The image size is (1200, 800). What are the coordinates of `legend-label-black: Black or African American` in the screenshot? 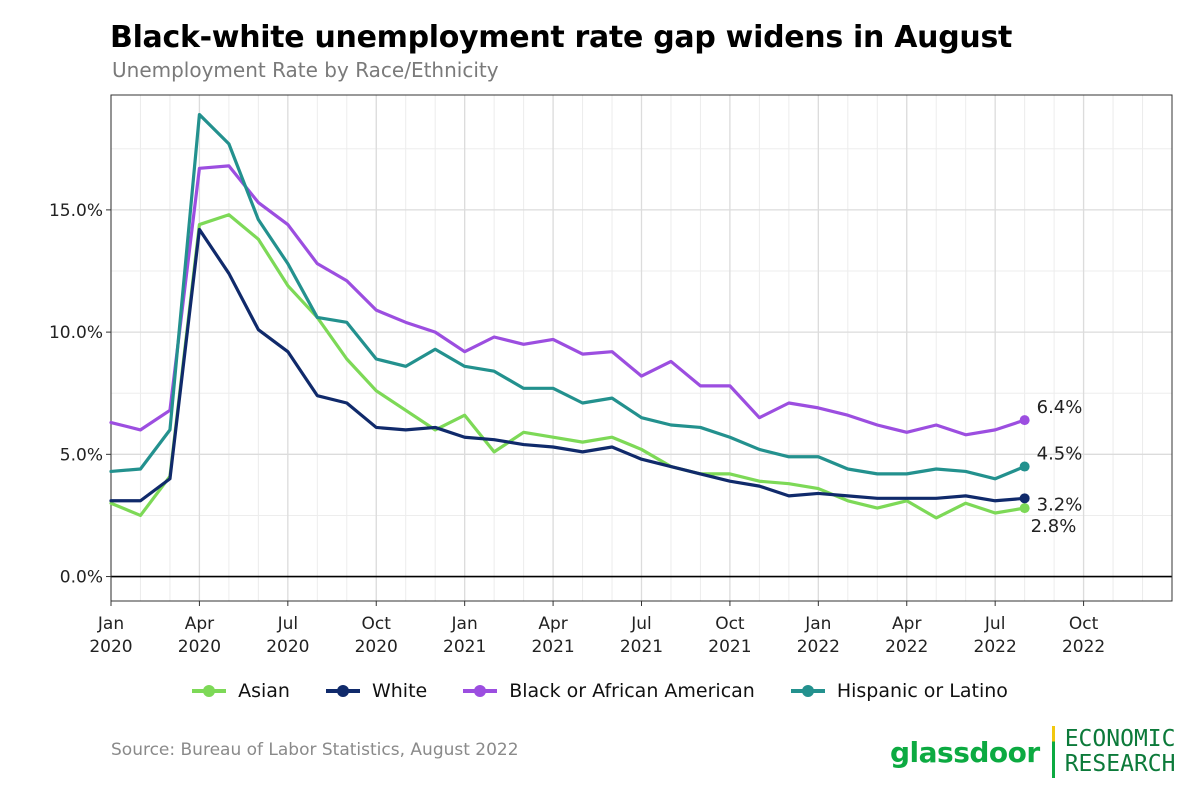 It's located at (632, 691).